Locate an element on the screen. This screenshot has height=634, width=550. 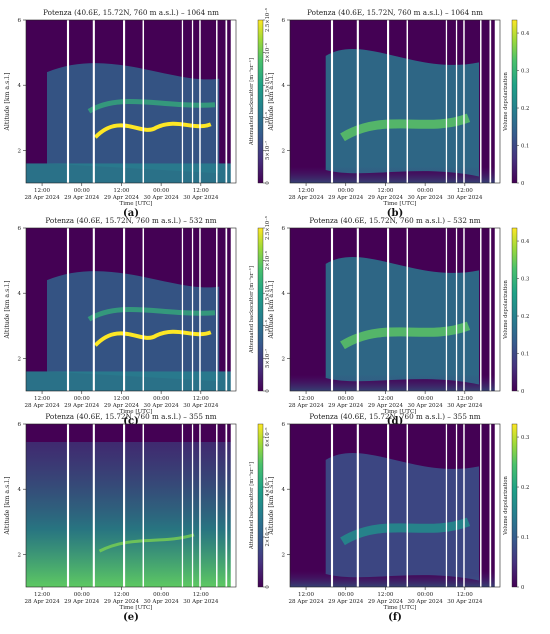
panel-label: (b) is located at coordinates (395, 213).